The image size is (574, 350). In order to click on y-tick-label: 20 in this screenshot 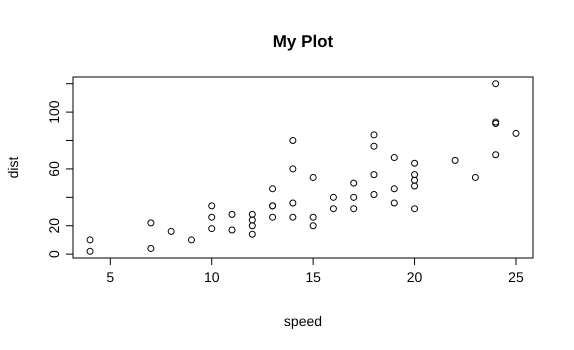, I will do `click(54, 226)`.